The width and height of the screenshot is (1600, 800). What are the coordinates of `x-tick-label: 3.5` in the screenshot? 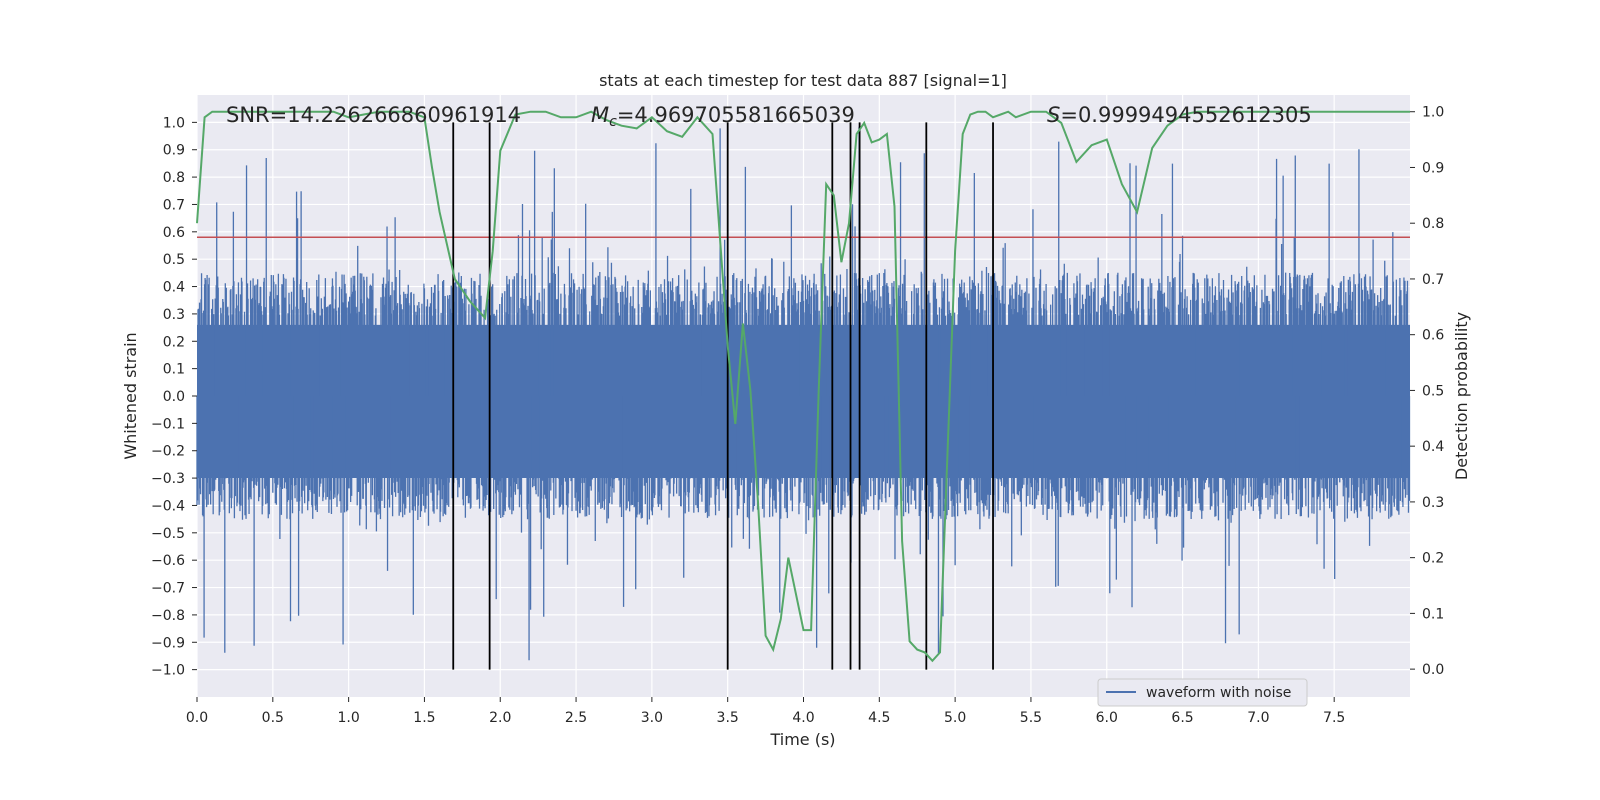 It's located at (728, 718).